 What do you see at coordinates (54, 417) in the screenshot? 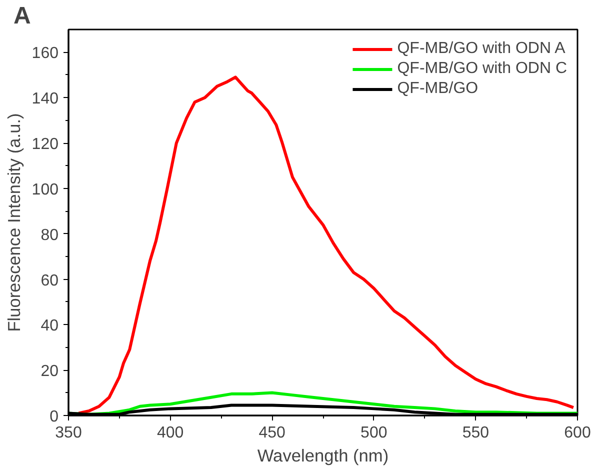
I see `y-tick-label: 0` at bounding box center [54, 417].